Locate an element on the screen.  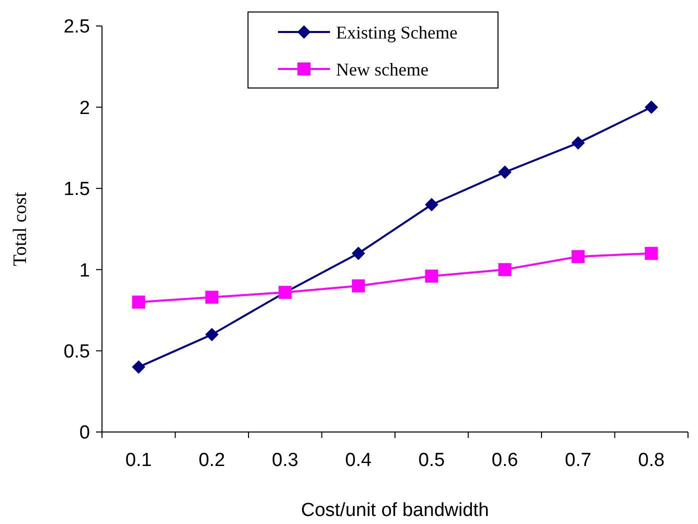
x-tick-label: 0.7 is located at coordinates (578, 460).